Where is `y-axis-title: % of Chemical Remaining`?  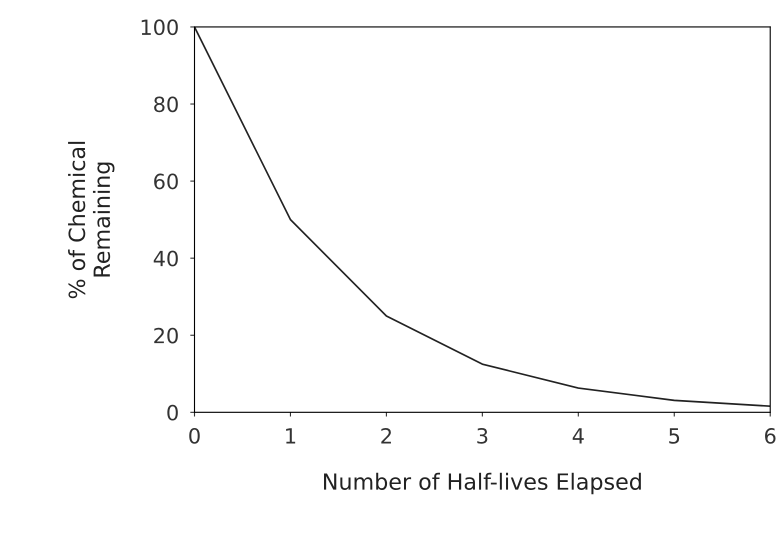 y-axis-title: % of Chemical Remaining is located at coordinates (91, 220).